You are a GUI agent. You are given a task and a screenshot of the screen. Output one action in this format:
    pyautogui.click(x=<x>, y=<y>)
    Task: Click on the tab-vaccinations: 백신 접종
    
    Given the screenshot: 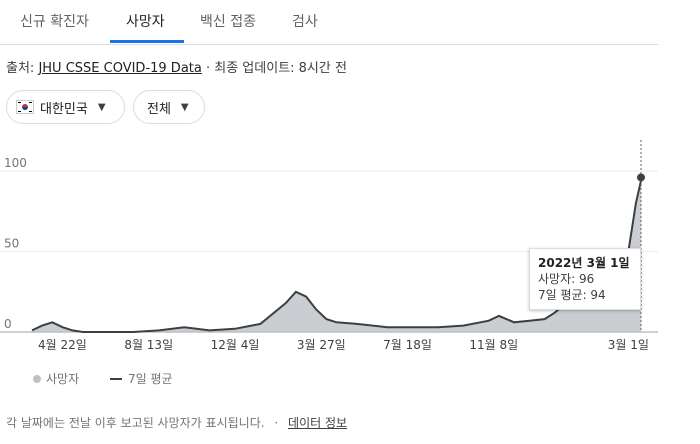 What is the action you would take?
    pyautogui.click(x=228, y=22)
    